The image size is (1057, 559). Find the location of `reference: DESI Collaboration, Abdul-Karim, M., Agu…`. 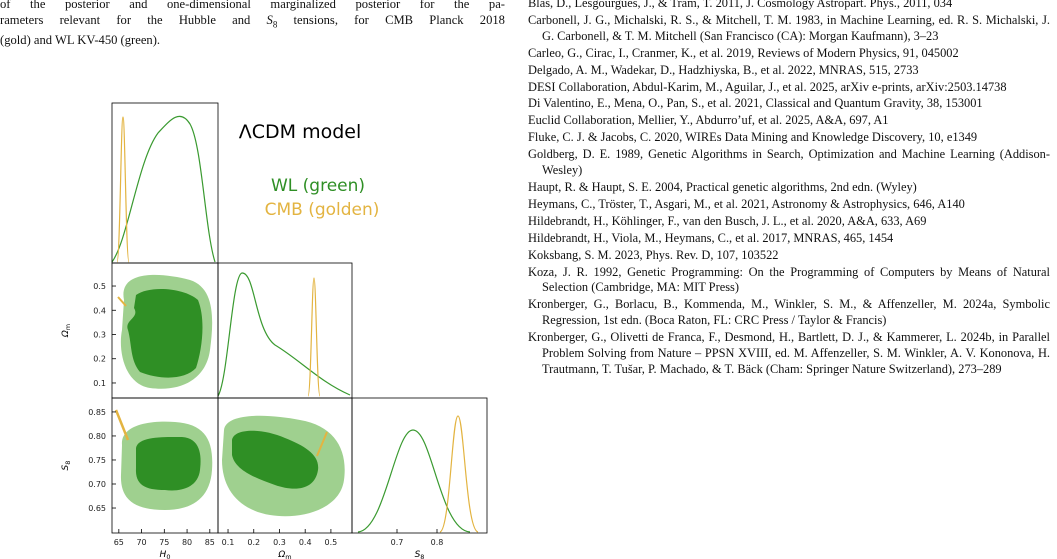

reference: DESI Collaboration, Abdul-Karim, M., Agu… is located at coordinates (767, 86).